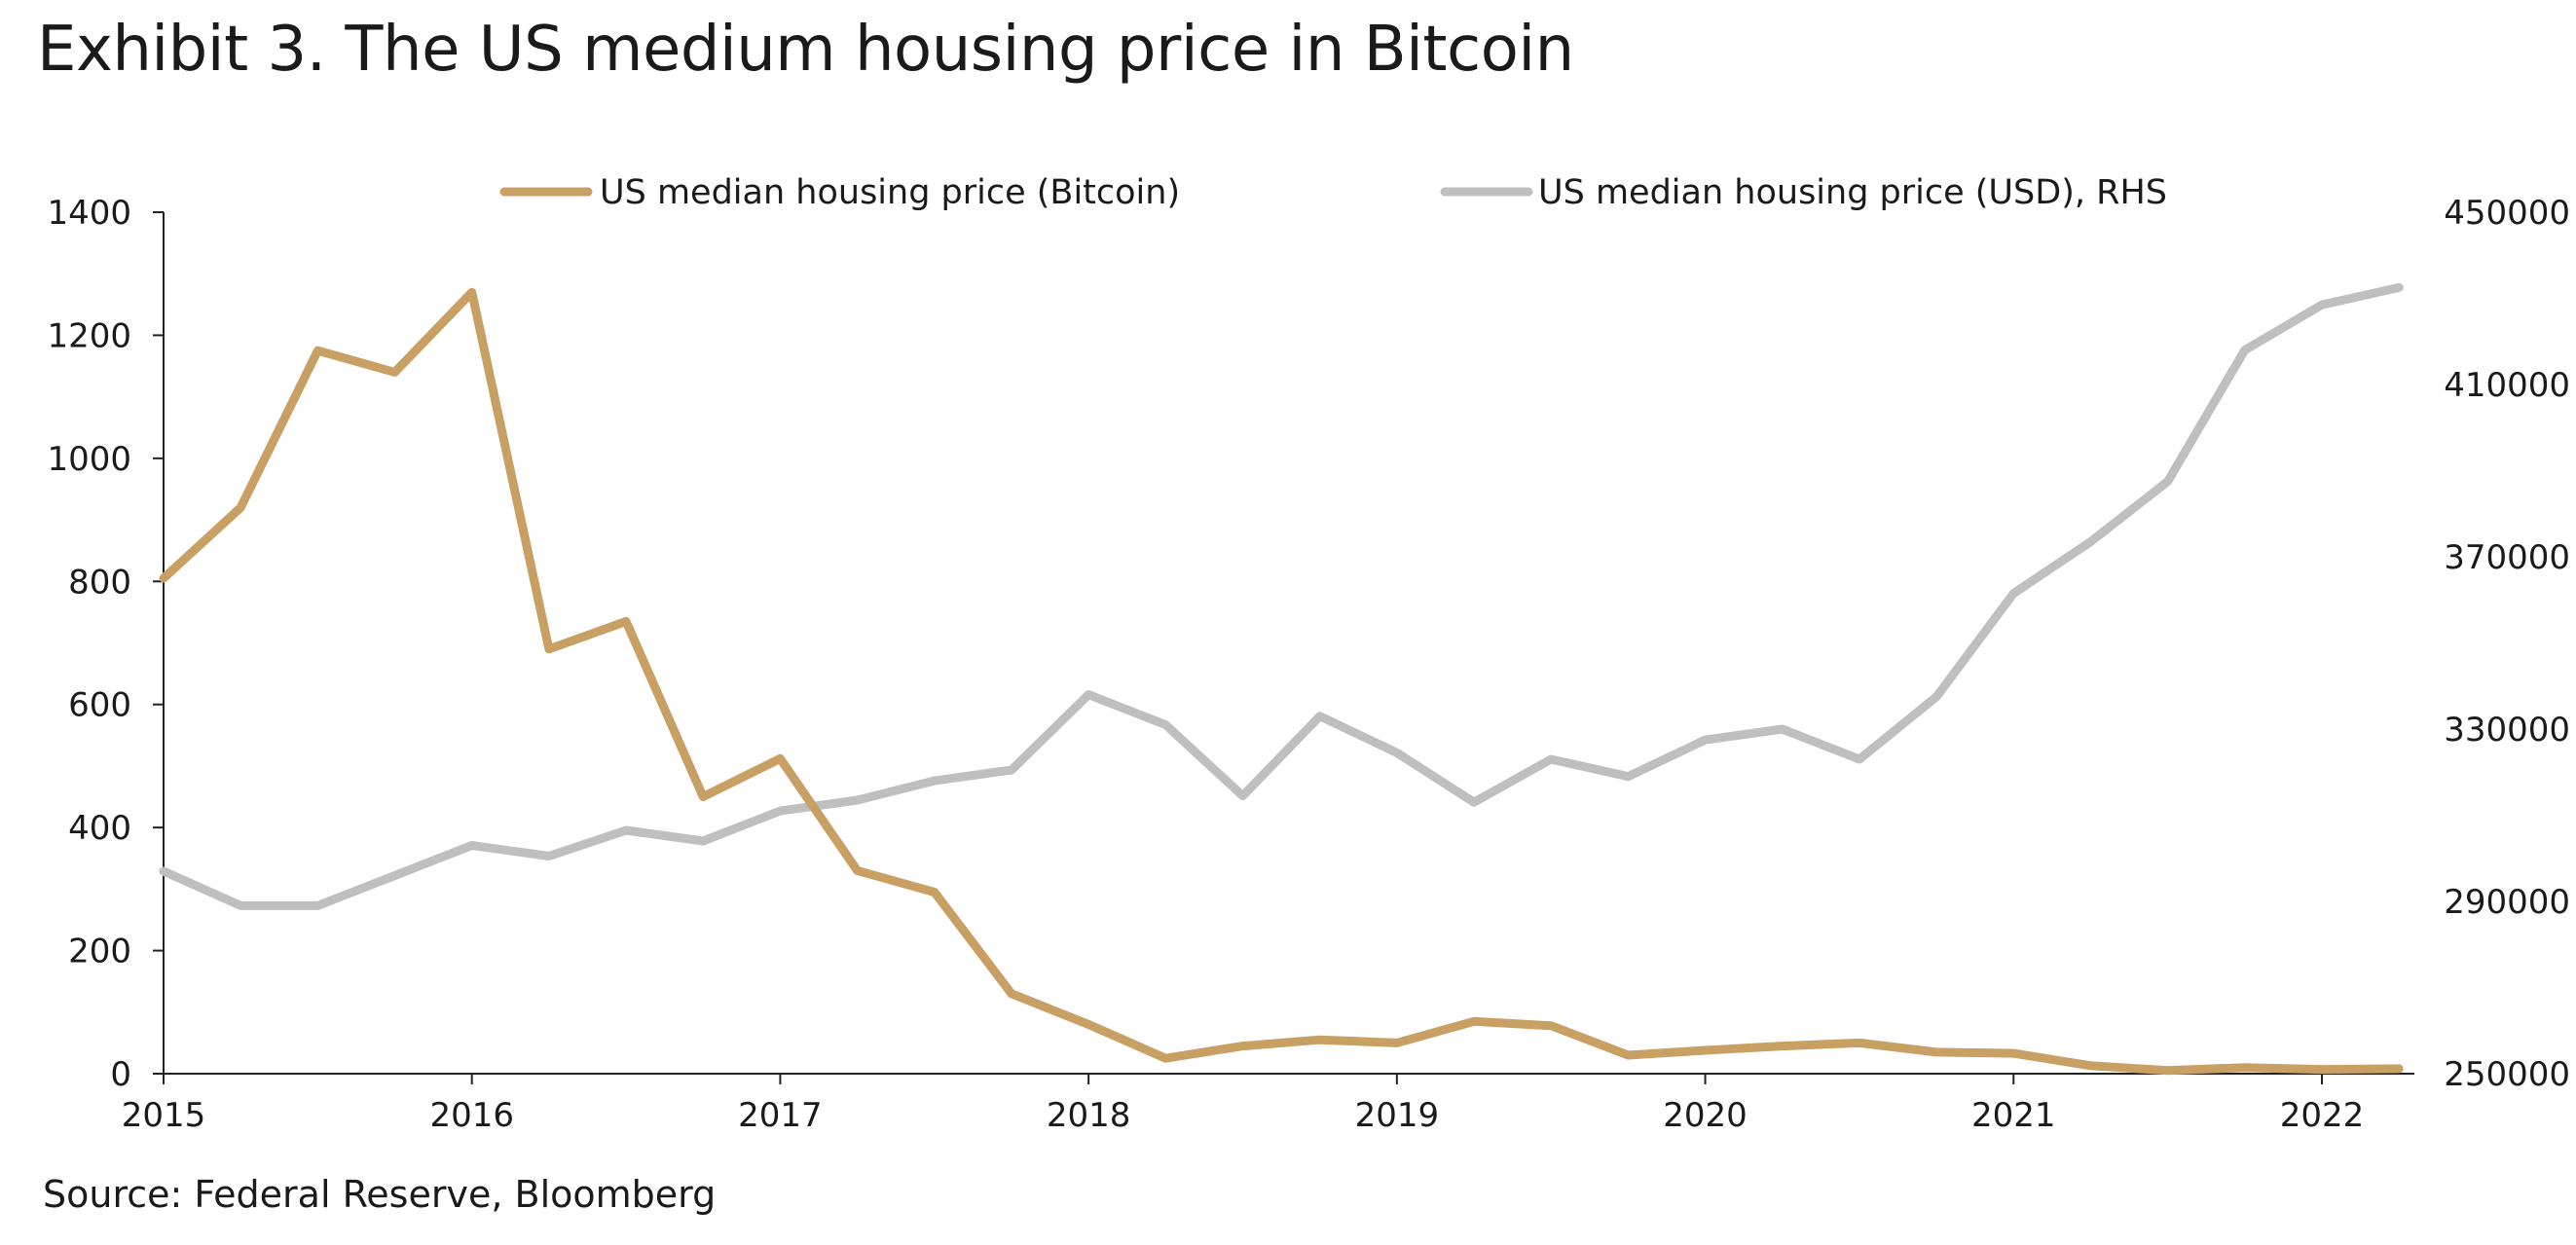 The image size is (2576, 1245). What do you see at coordinates (2507, 730) in the screenshot?
I see `right-tick-label: 330000` at bounding box center [2507, 730].